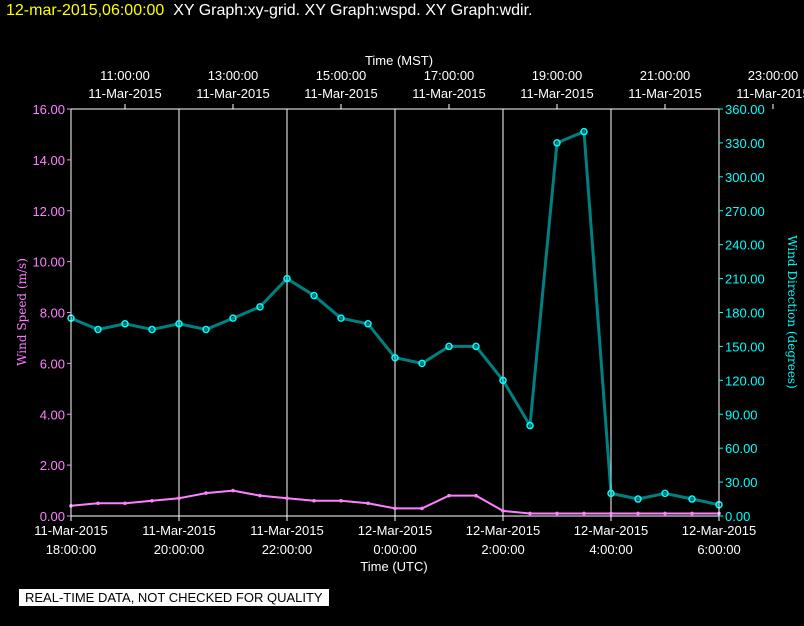  I want to click on top-tick-time: 23:00:00, so click(773, 75).